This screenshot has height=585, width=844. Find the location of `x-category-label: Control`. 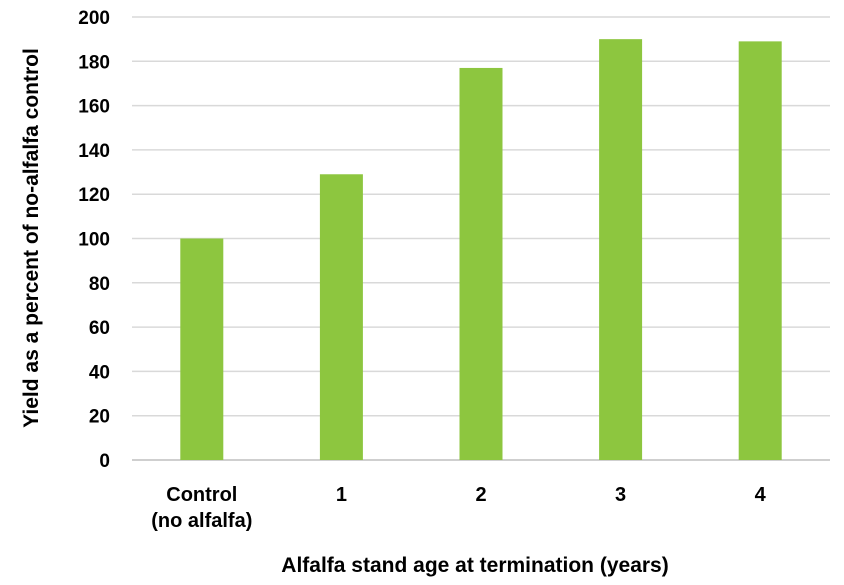

x-category-label: Control is located at coordinates (201, 495).